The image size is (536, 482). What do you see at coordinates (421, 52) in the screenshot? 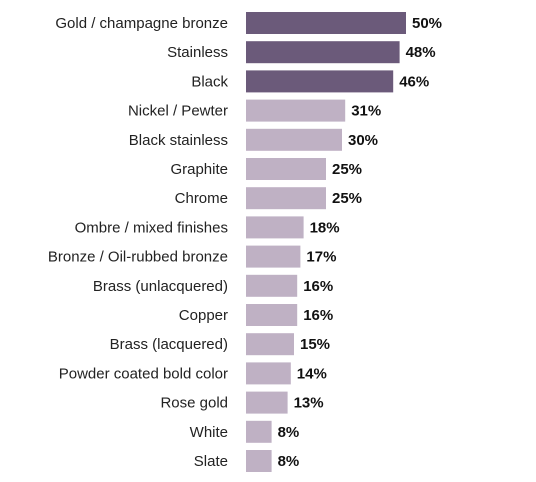
I see `value-label: 48%` at bounding box center [421, 52].